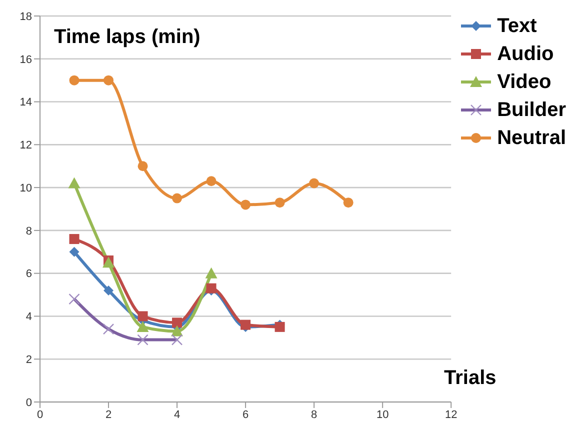  Describe the element at coordinates (517, 26) in the screenshot. I see `legend-label: Text` at that location.